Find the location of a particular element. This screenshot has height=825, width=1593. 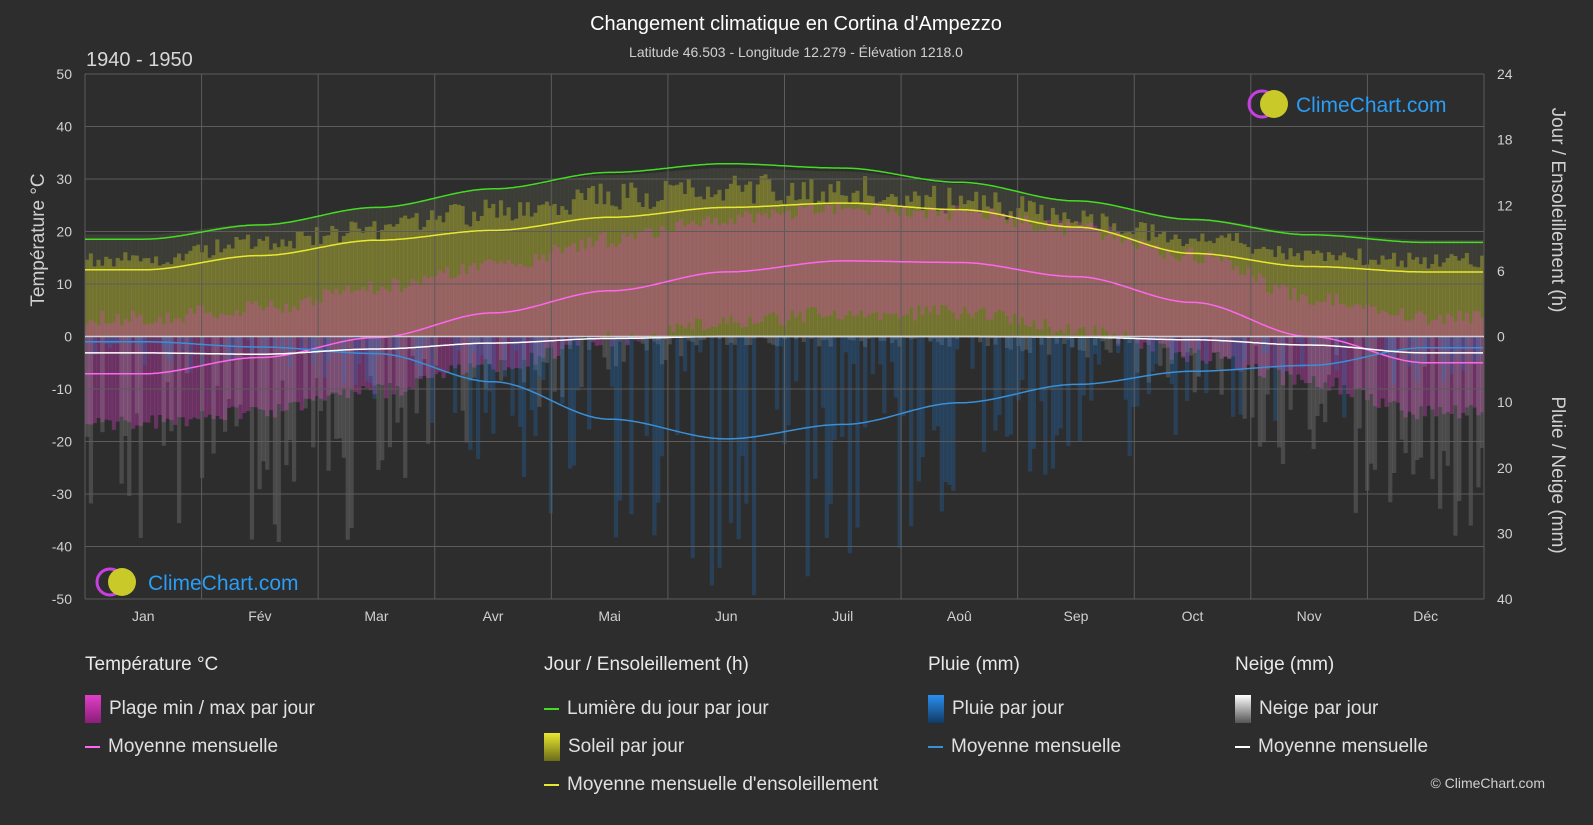

brand-logo-bottom: ClimeChart.com is located at coordinates (197, 582).